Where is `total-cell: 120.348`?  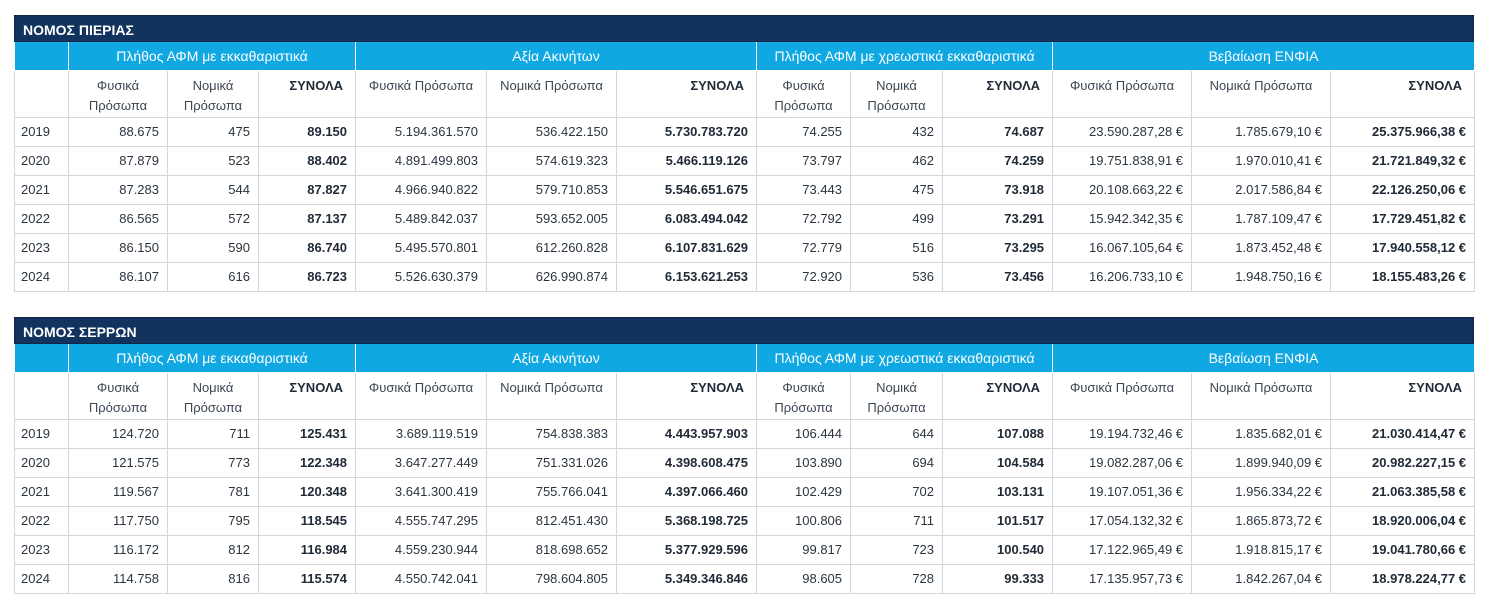 total-cell: 120.348 is located at coordinates (307, 491).